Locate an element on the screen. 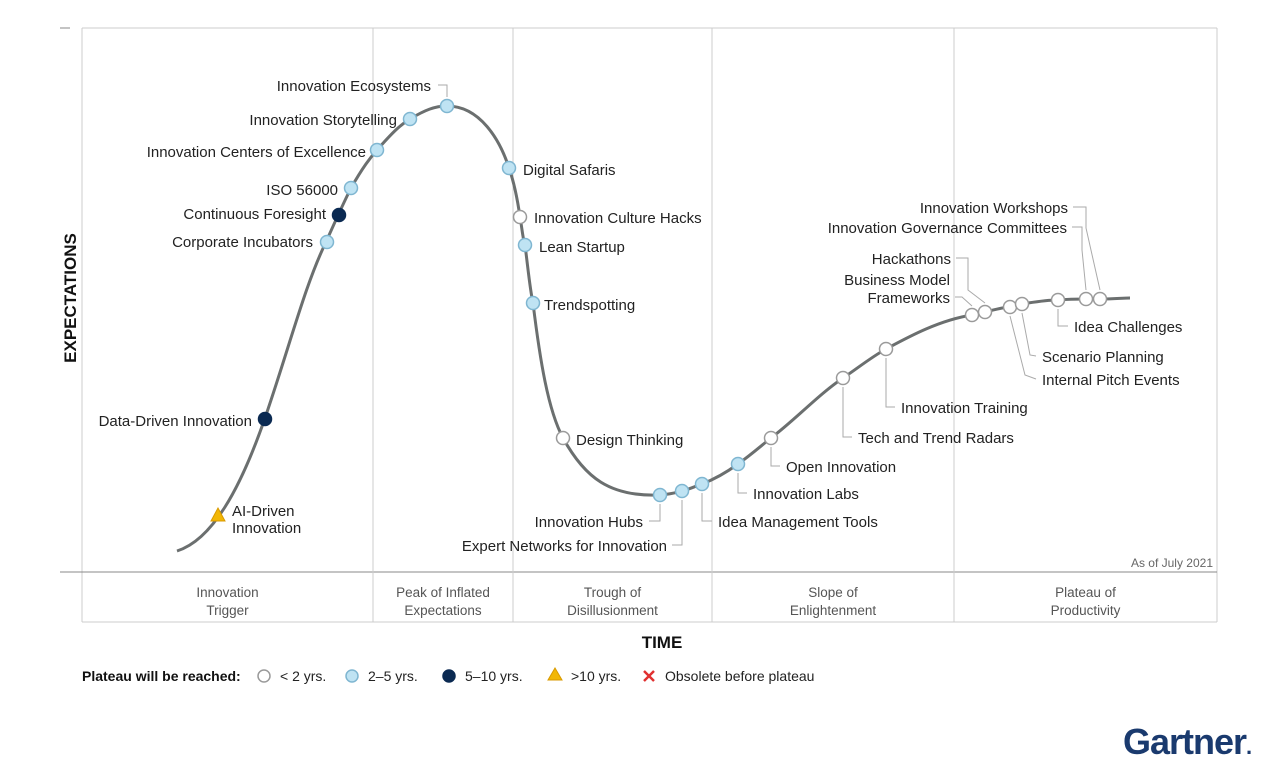  phase-label: Disillusionment is located at coordinates (612, 610).